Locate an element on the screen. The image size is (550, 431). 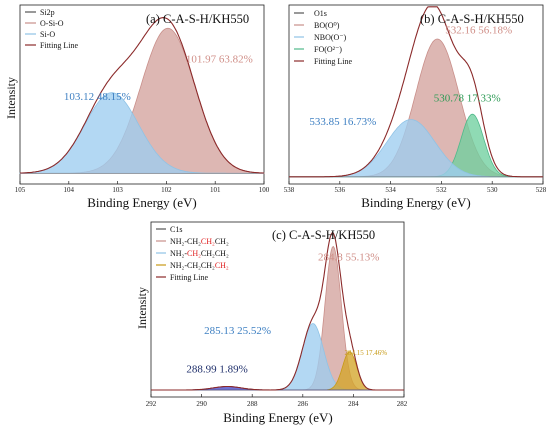
peak-annotation: 533.85 16.73% is located at coordinates (342, 122).